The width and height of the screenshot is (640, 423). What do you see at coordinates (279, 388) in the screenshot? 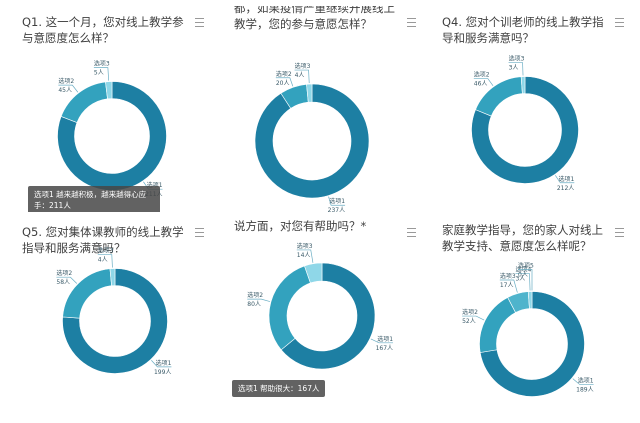
I see `chart-tooltip: 选项1 帮助很大：167人` at bounding box center [279, 388].